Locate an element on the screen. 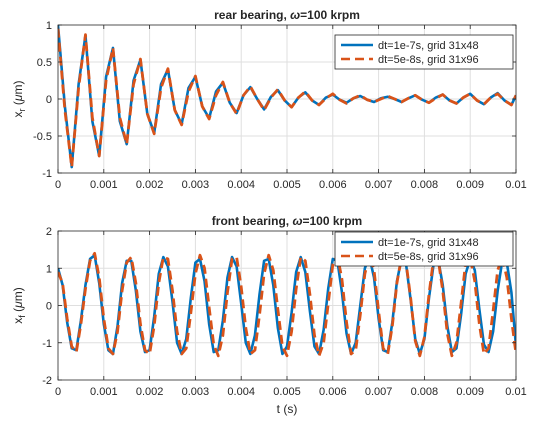 Image resolution: width=550 pixels, height=424 pixels. title-prefix: front bearing, is located at coordinates (252, 221).